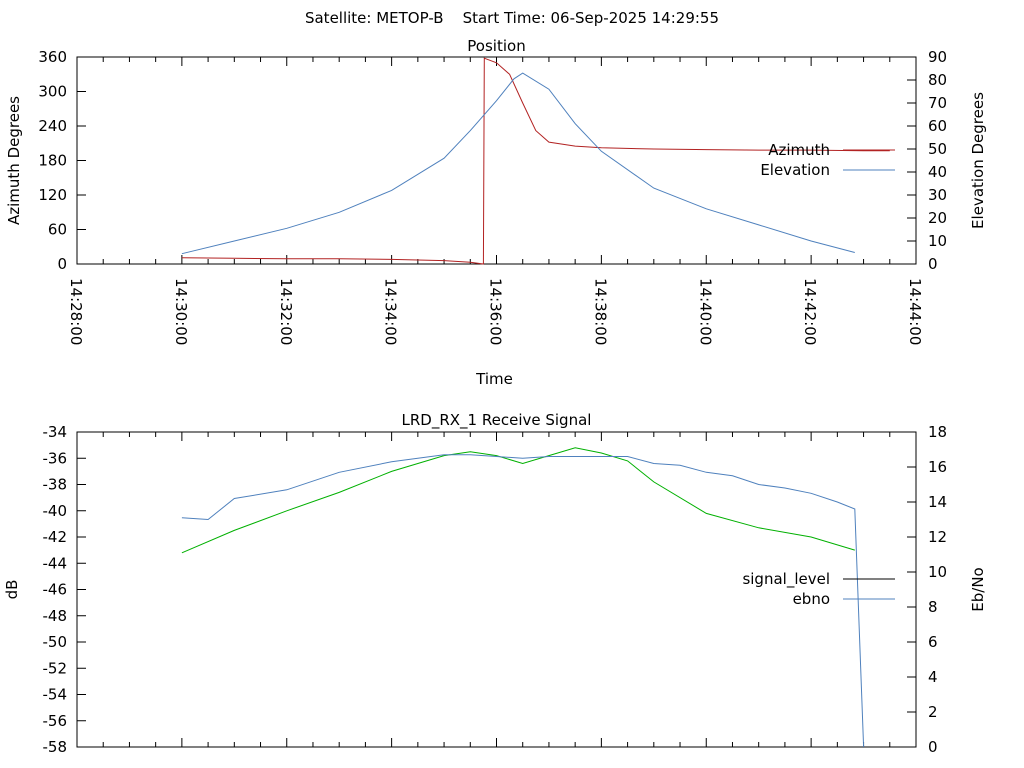 This screenshot has width=1024, height=768. What do you see at coordinates (978, 589) in the screenshot?
I see `y2-axis-label: Eb/No` at bounding box center [978, 589].